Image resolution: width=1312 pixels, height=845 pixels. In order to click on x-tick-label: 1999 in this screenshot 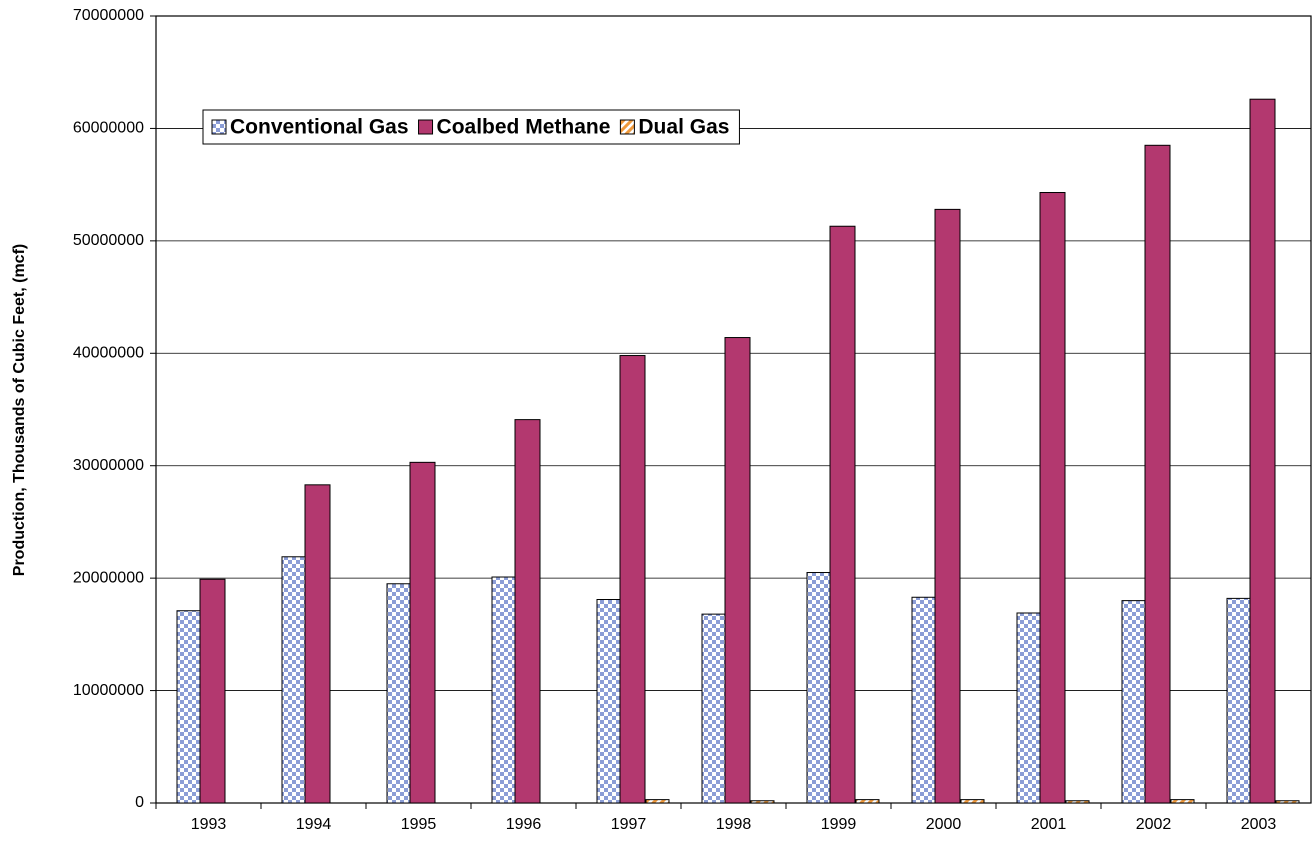, I will do `click(839, 824)`.